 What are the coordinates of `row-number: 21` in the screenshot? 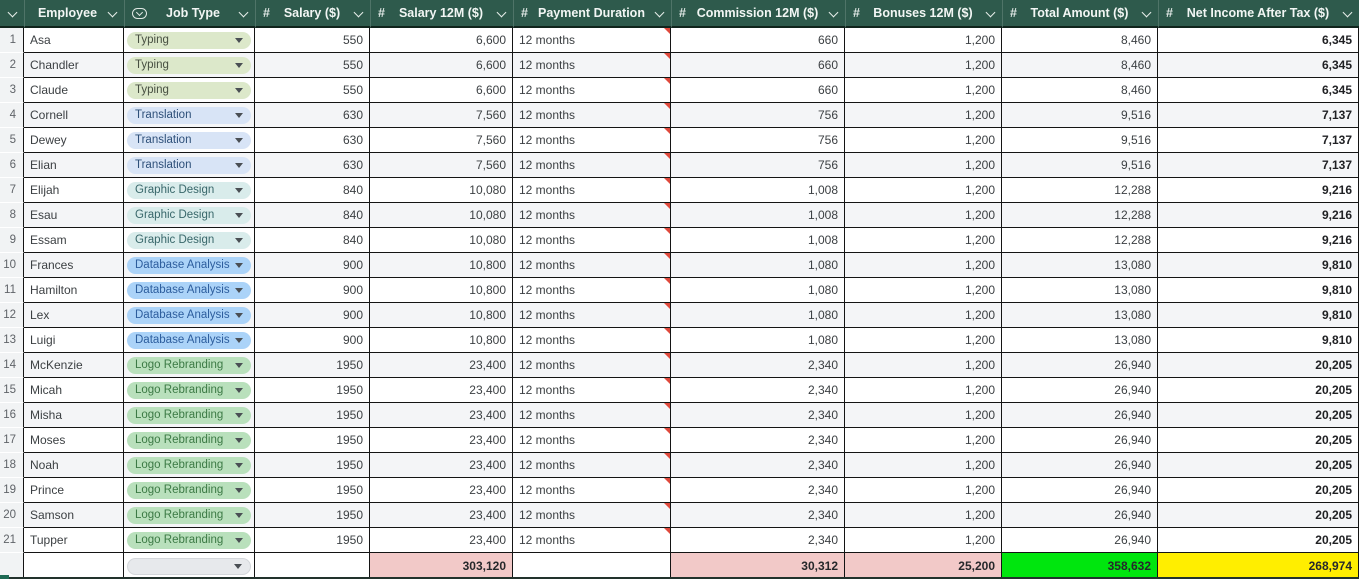 It's located at (12, 540).